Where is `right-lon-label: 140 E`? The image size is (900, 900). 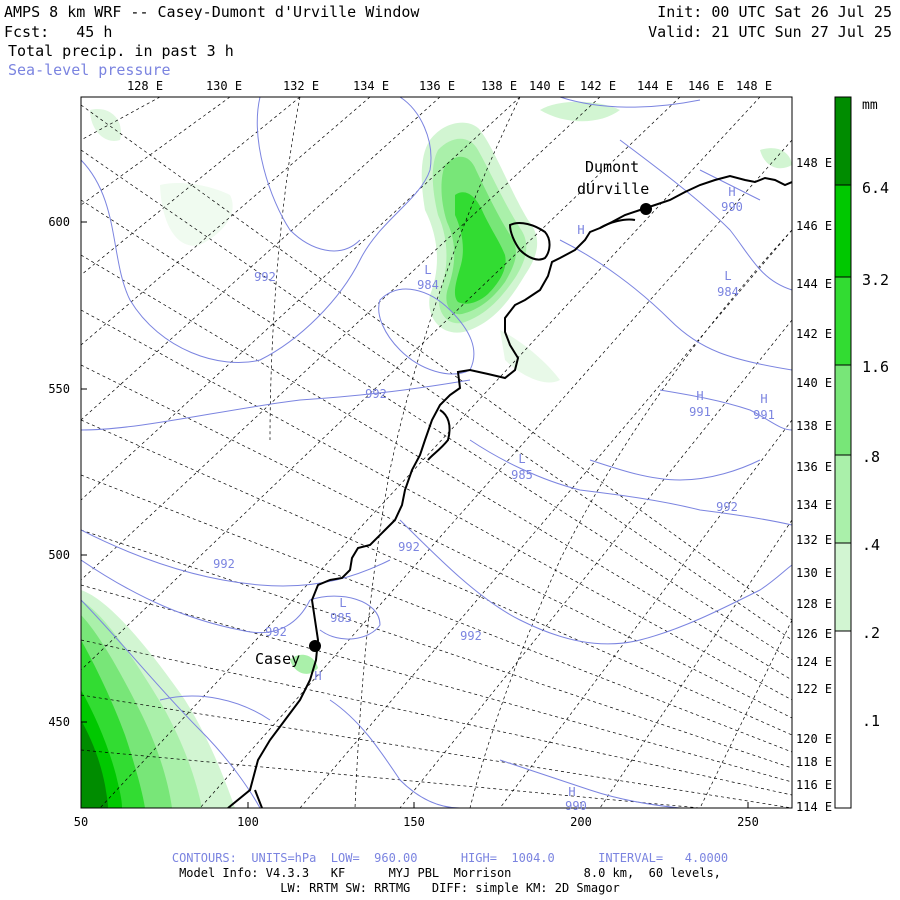
right-lon-label: 140 E is located at coordinates (814, 383).